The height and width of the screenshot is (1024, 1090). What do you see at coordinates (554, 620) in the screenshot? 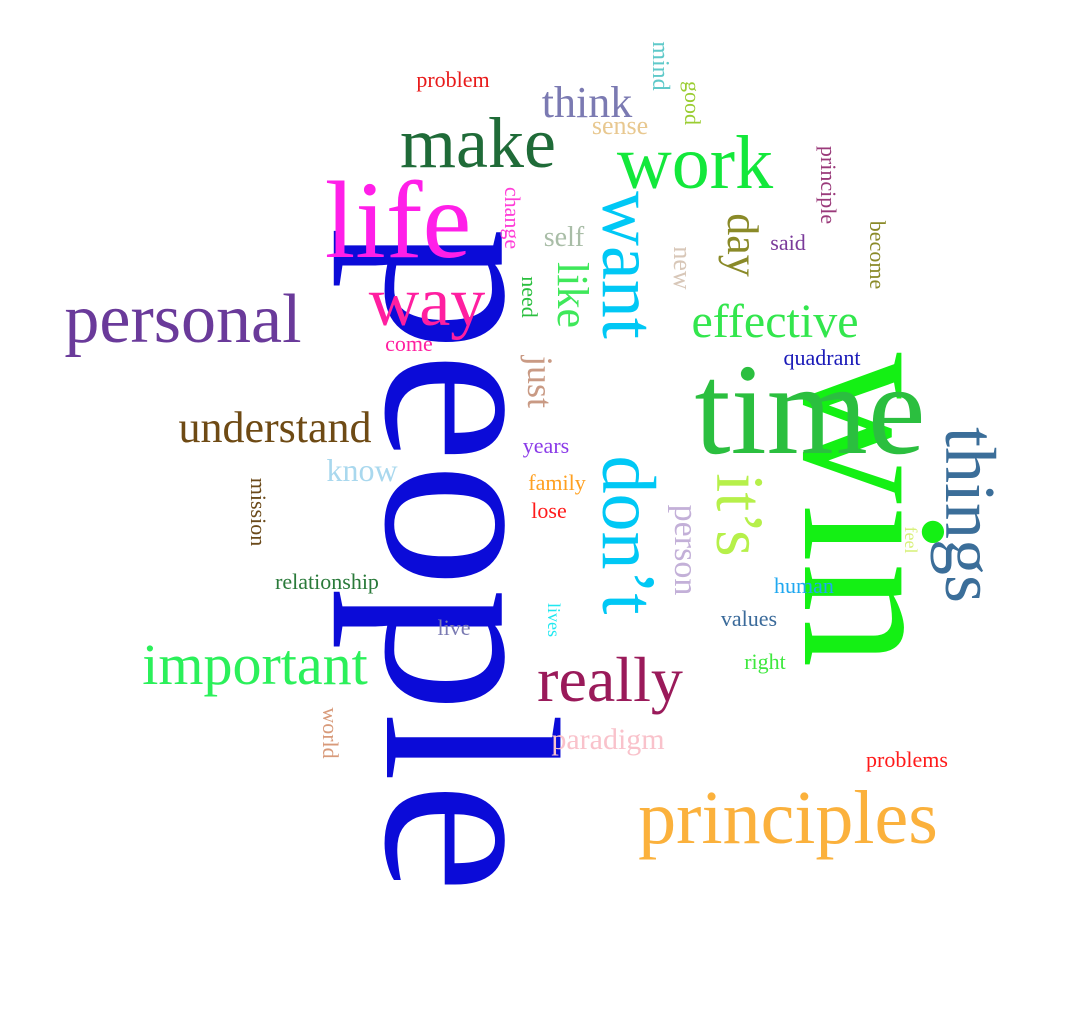
I see `word-lives: lives` at bounding box center [554, 620].